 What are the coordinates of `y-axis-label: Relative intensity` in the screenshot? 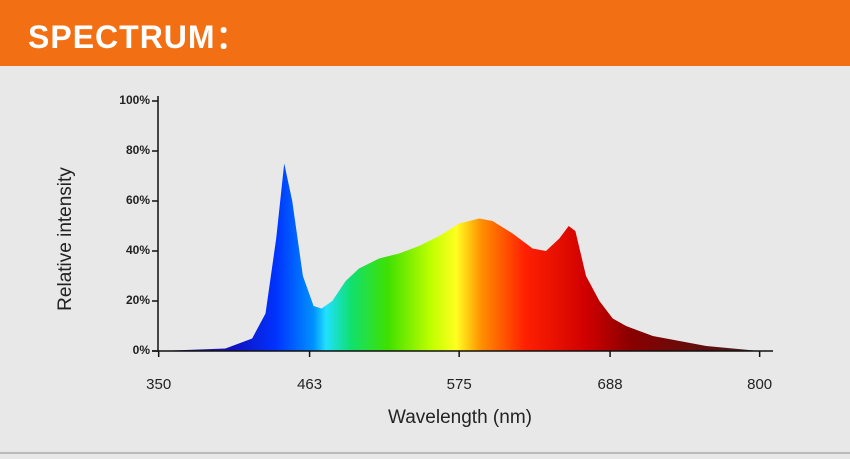 It's located at (65, 239).